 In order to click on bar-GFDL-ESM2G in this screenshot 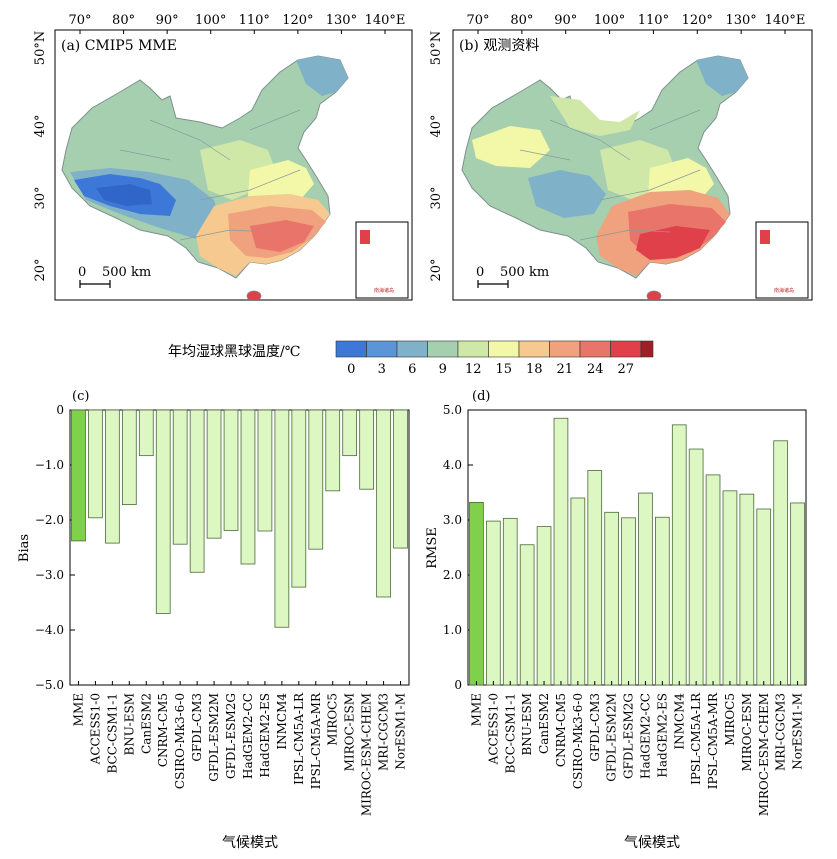, I will do `click(231, 470)`.